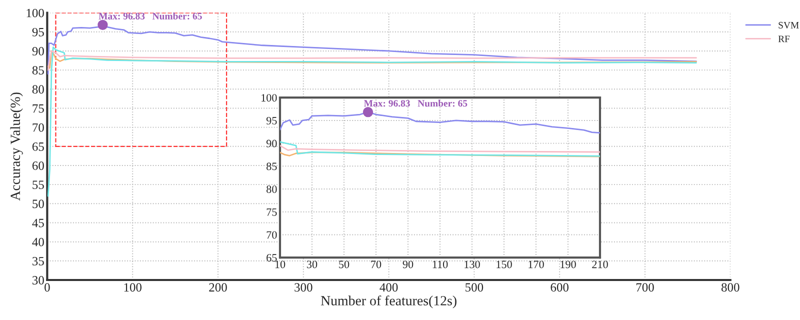 The width and height of the screenshot is (800, 320). Describe the element at coordinates (38, 185) in the screenshot. I see `y-tick-label: 55` at that location.